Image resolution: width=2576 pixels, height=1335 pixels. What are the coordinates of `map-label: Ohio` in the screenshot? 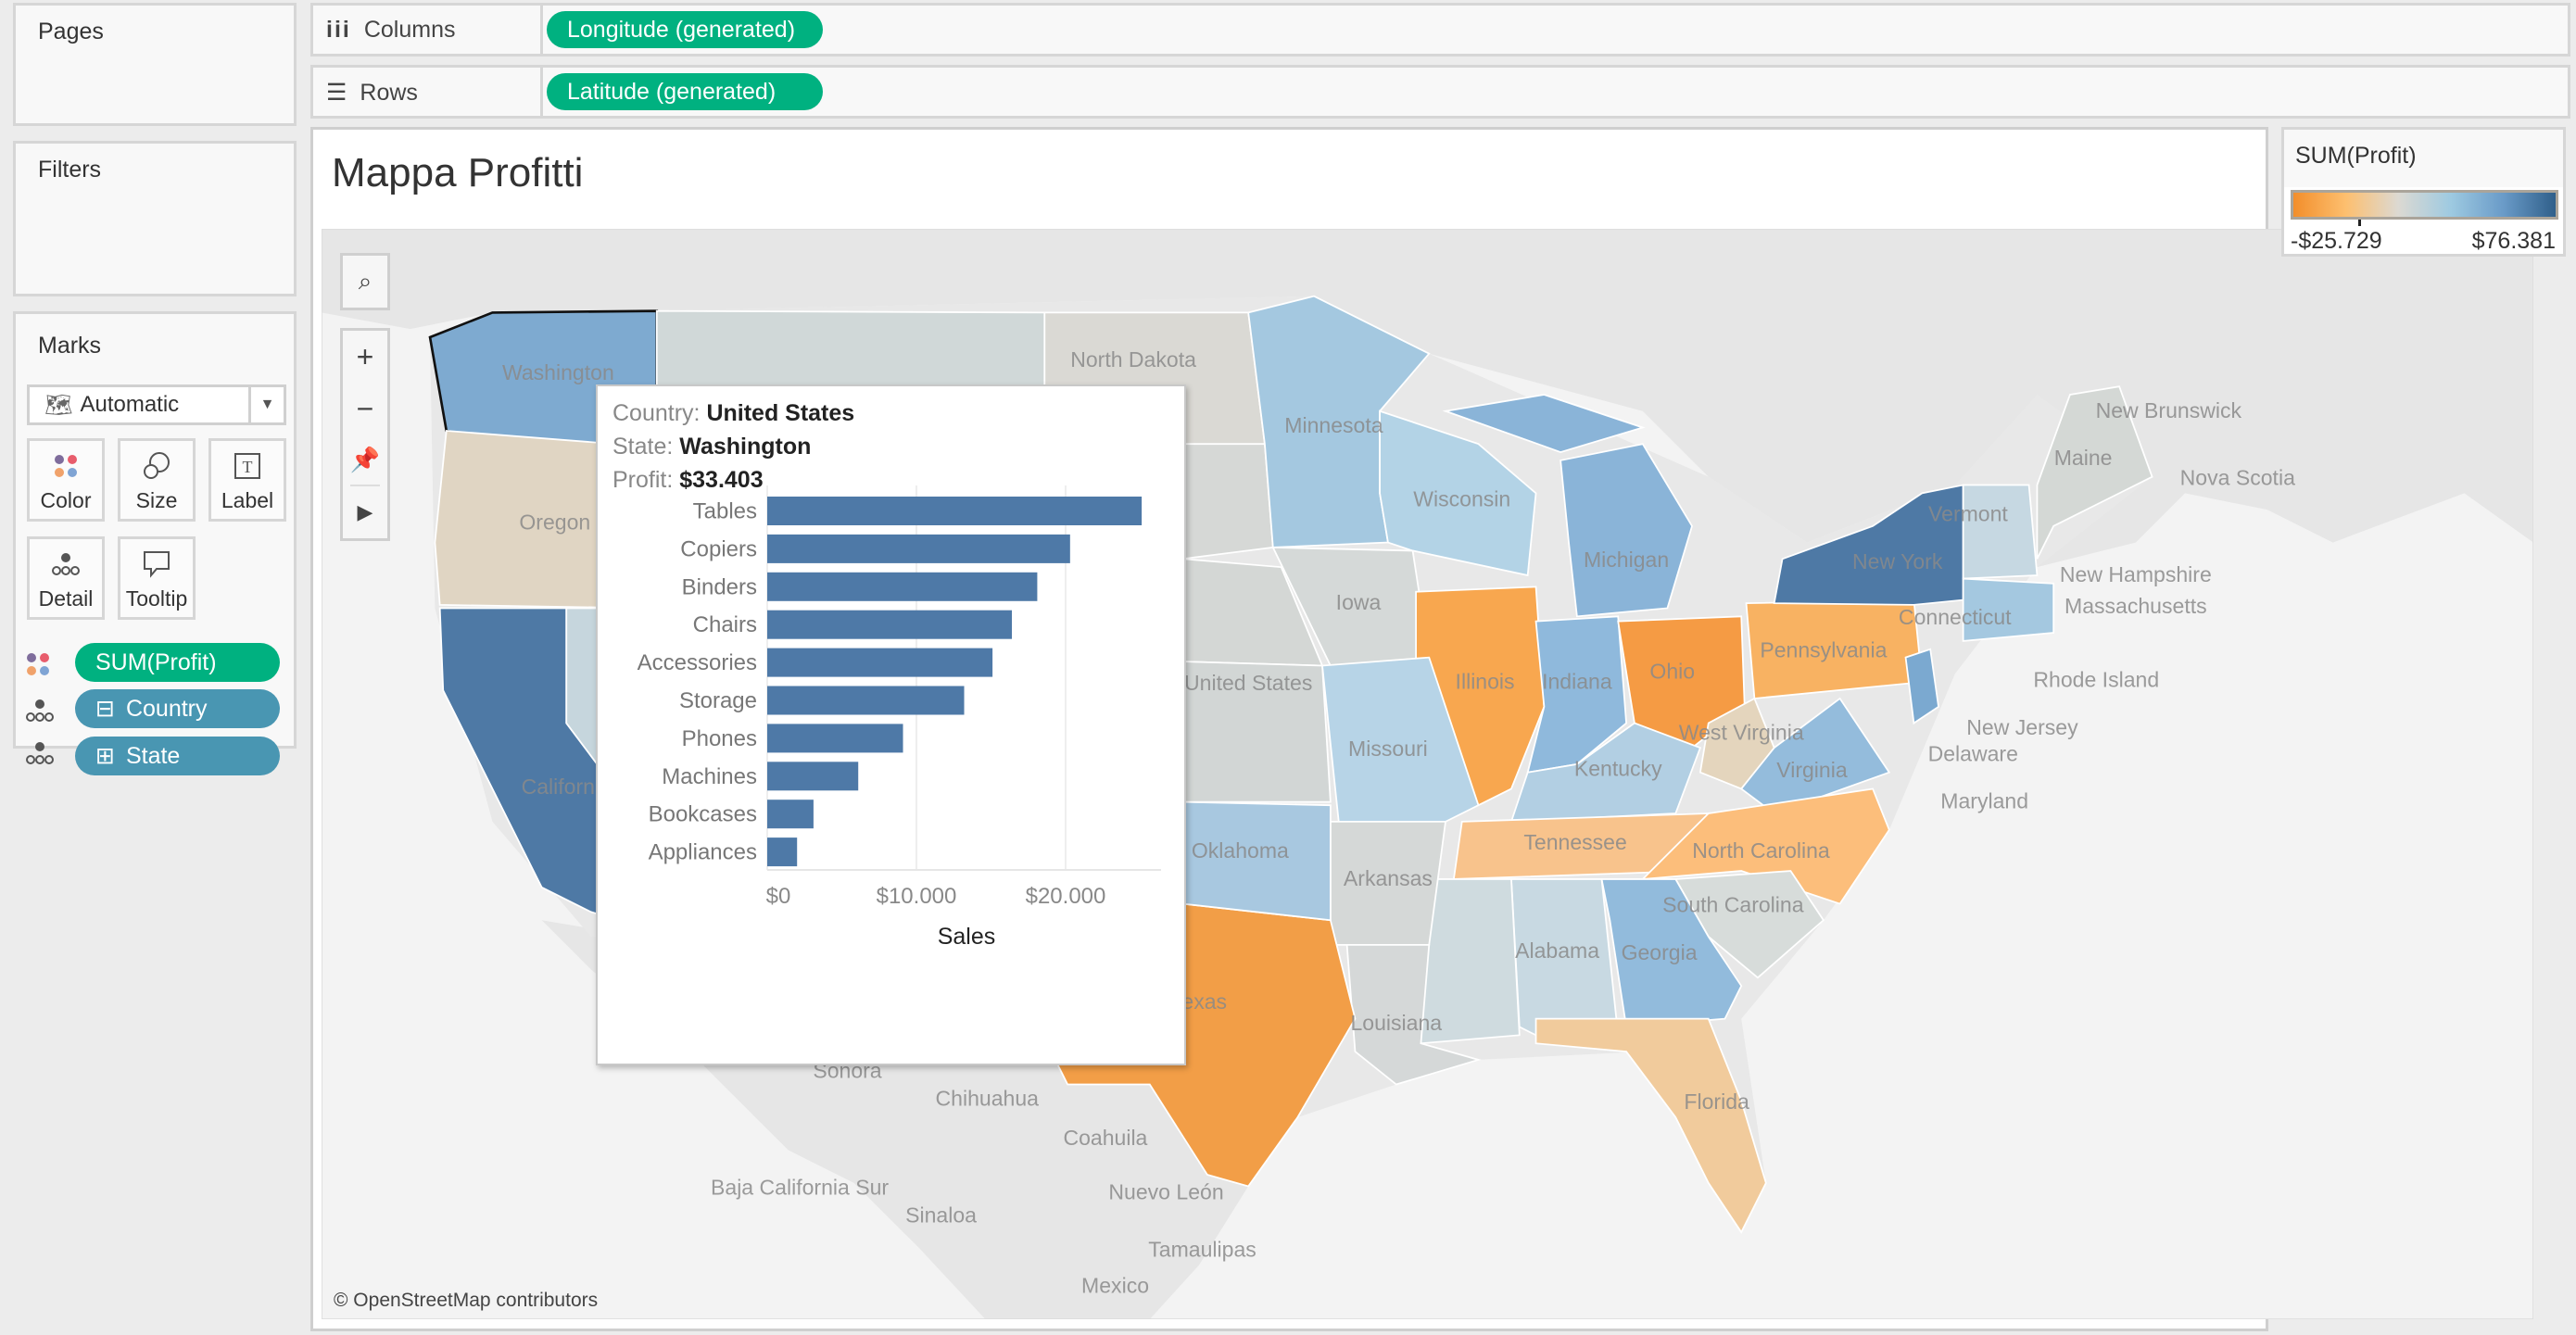 It's located at (1672, 672).